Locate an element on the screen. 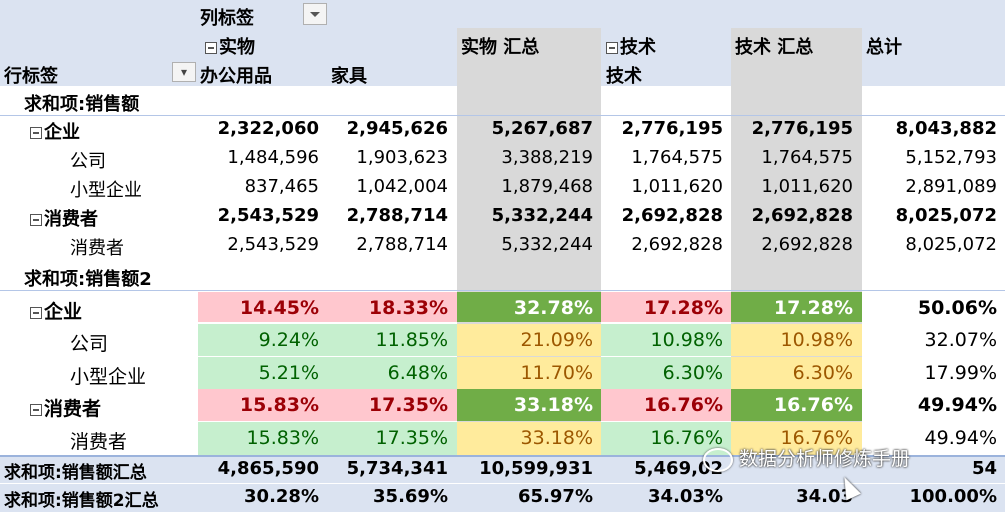  totals-bg is located at coordinates (502, 484).